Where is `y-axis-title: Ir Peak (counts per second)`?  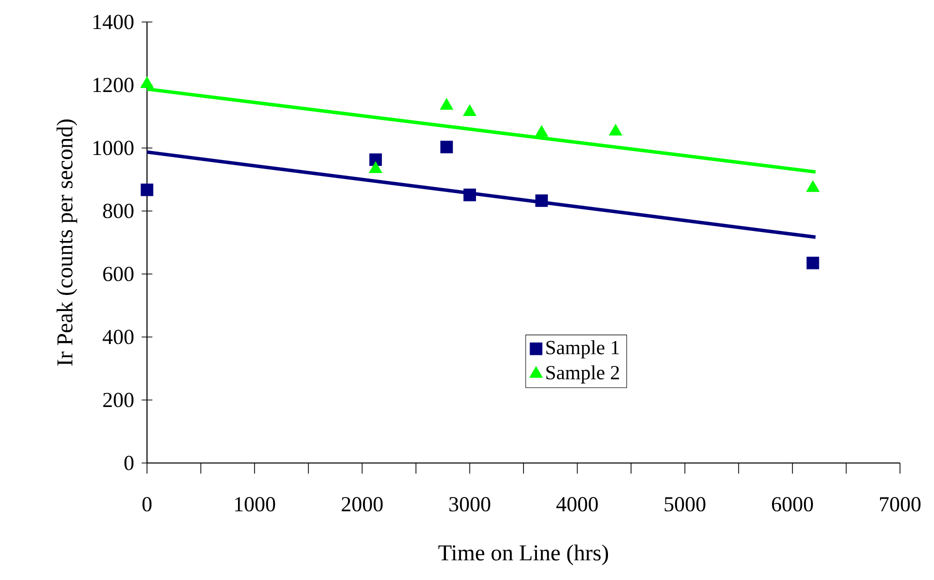
y-axis-title: Ir Peak (counts per second) is located at coordinates (67, 242).